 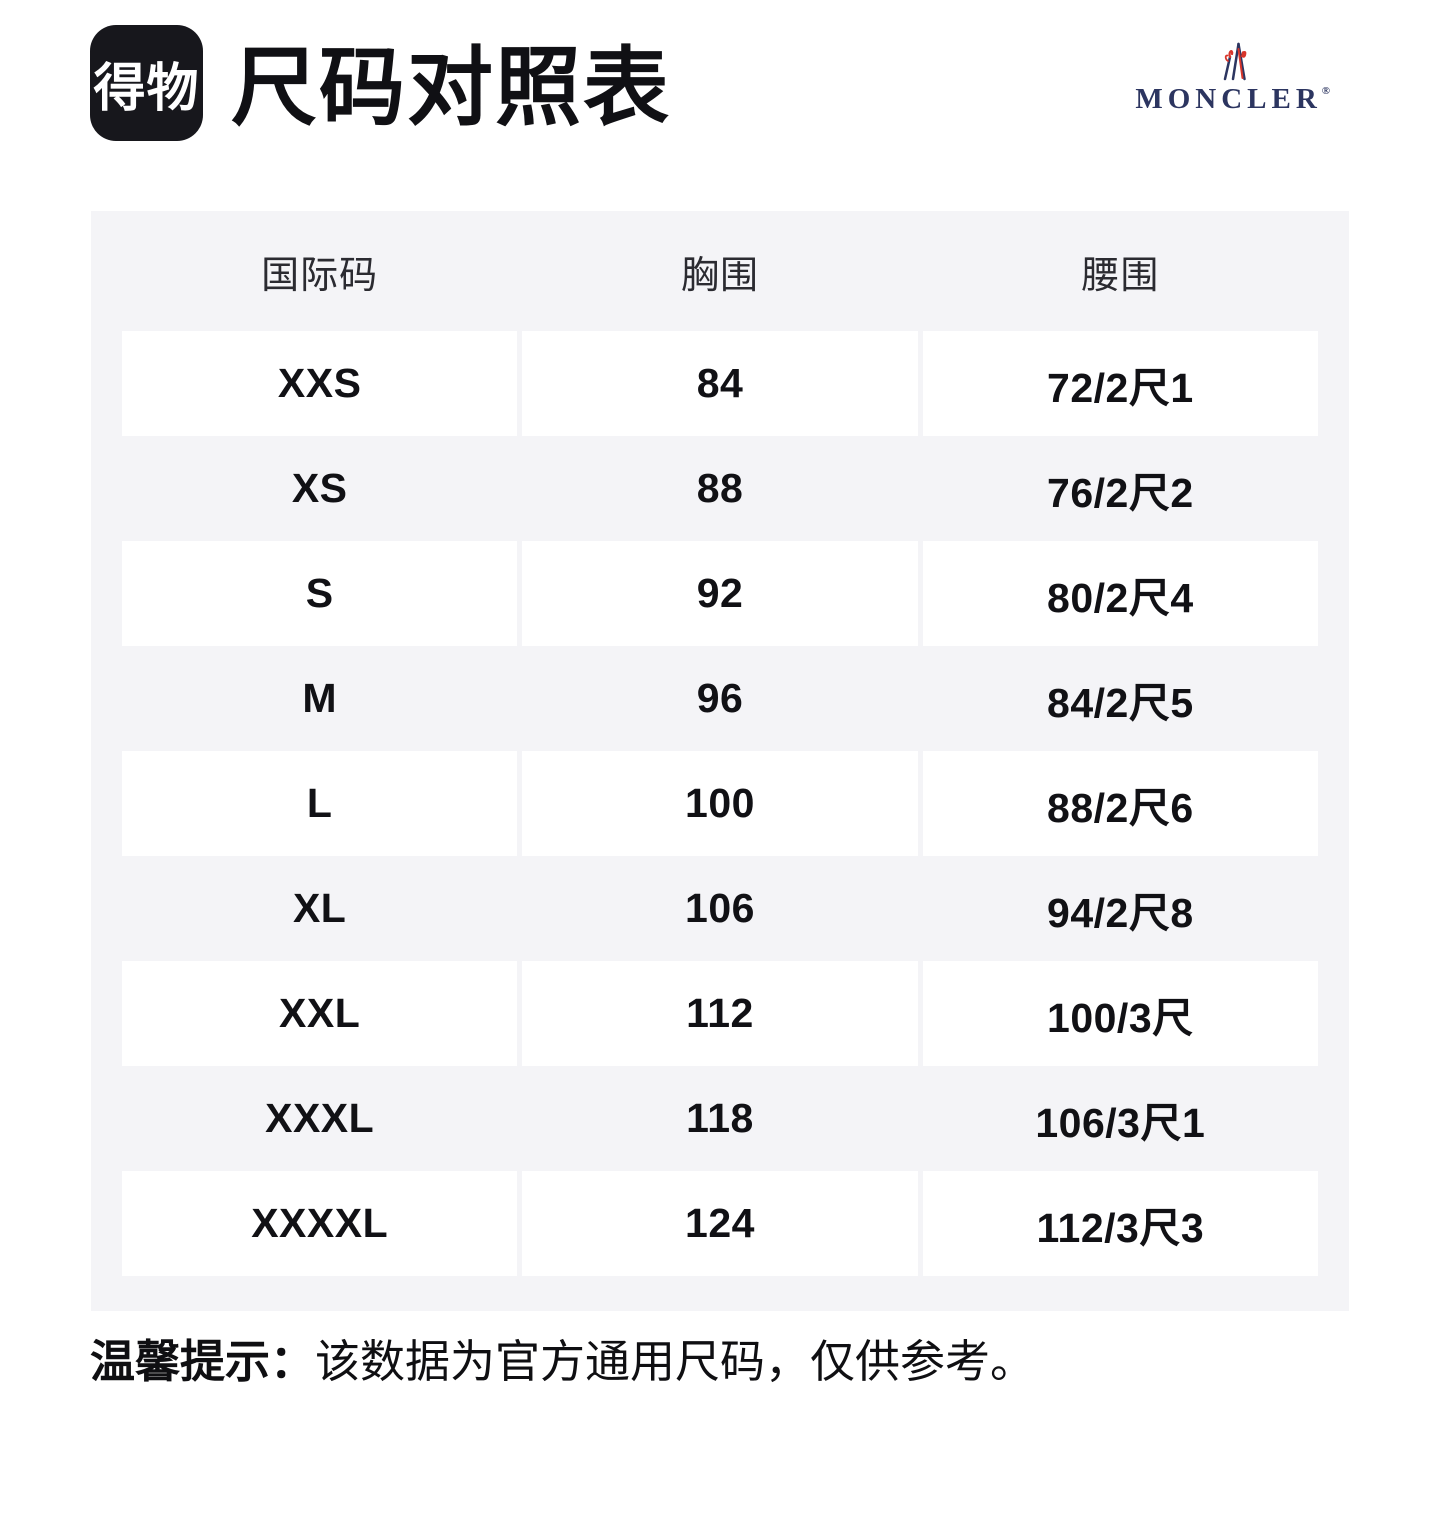 I want to click on table-row: XL 106 94/2尺8, so click(x=720, y=908).